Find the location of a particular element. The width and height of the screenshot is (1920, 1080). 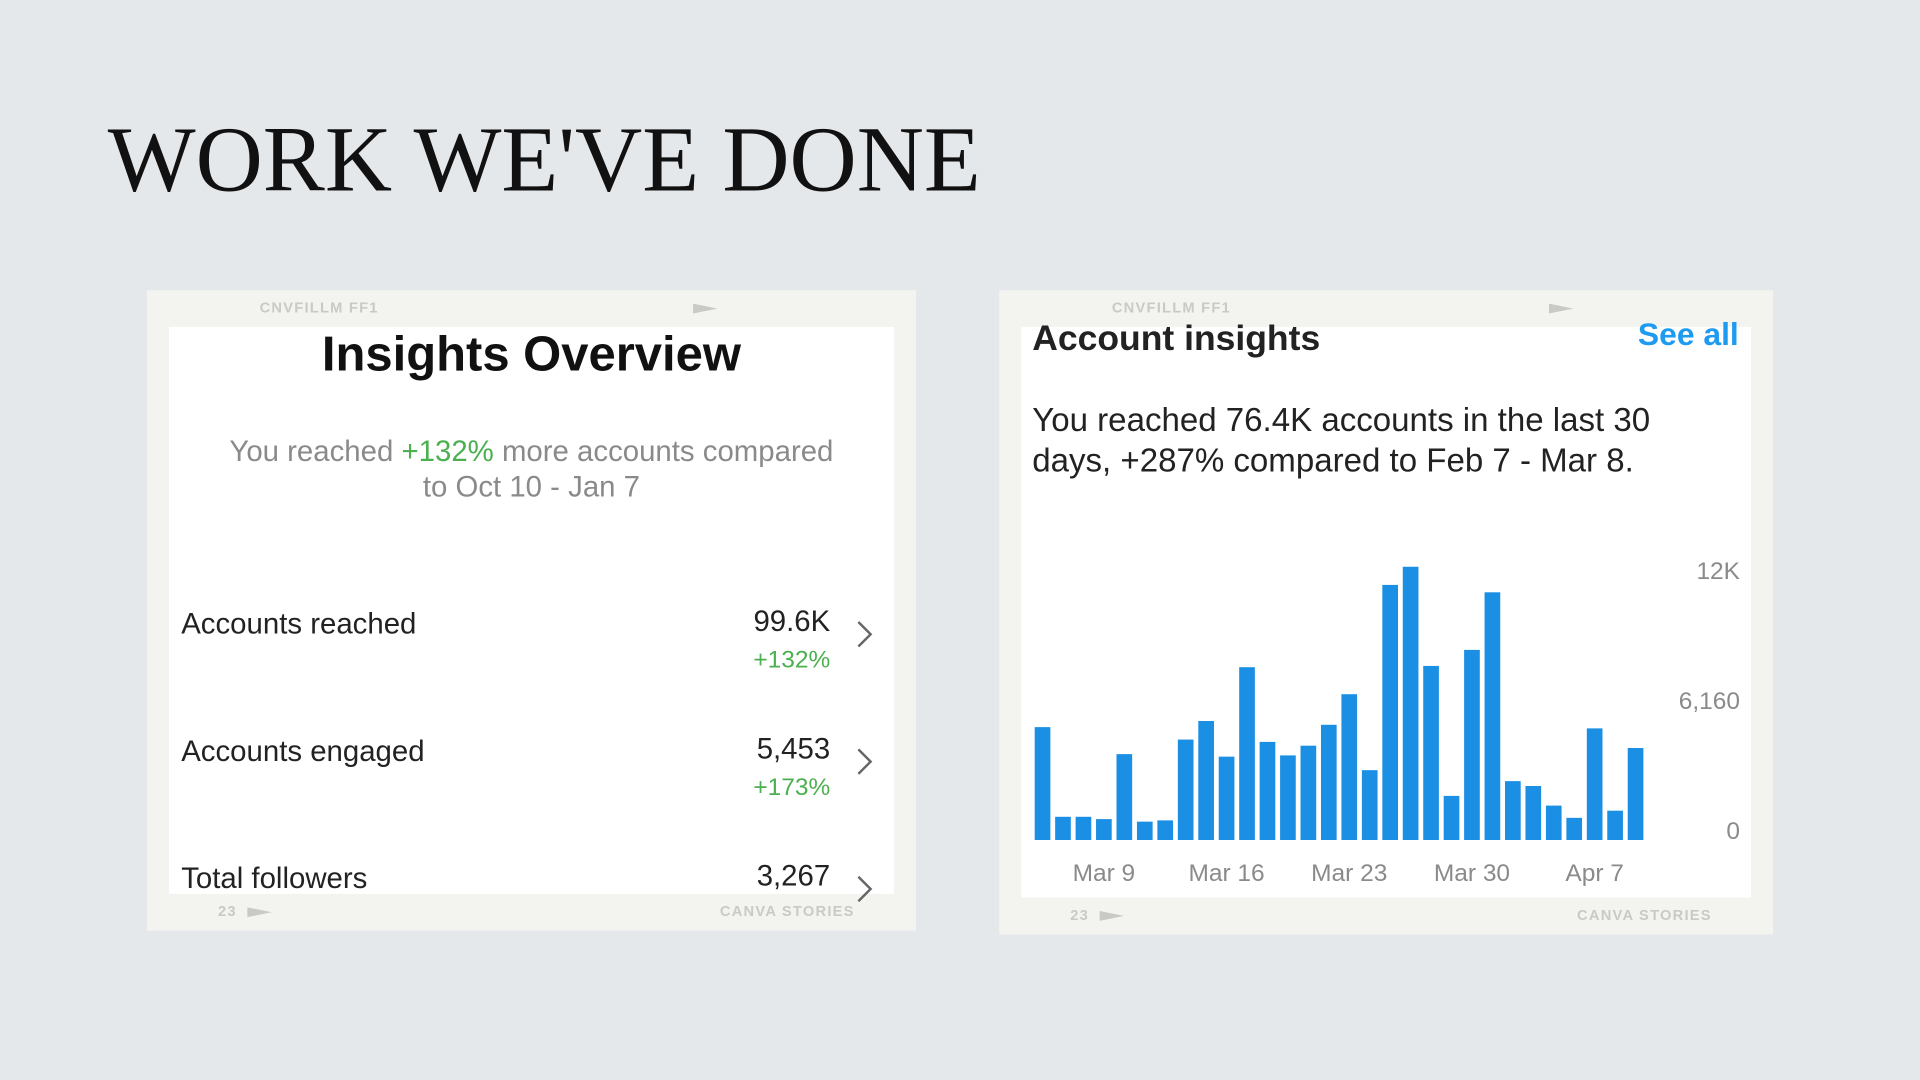

row-label: Accounts reached is located at coordinates (298, 623).